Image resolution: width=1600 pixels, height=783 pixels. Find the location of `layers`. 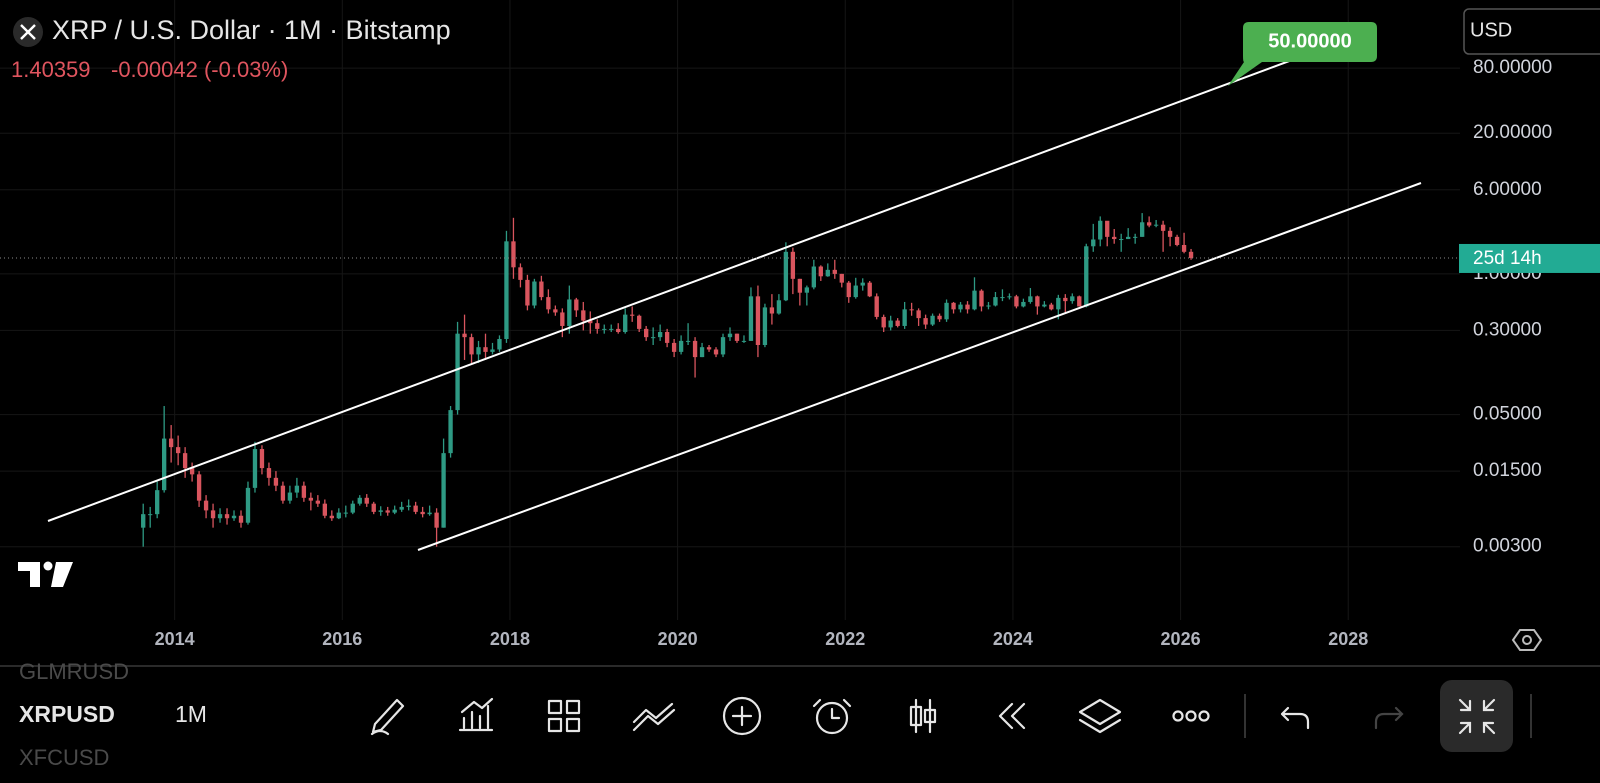

layers is located at coordinates (1100, 716).